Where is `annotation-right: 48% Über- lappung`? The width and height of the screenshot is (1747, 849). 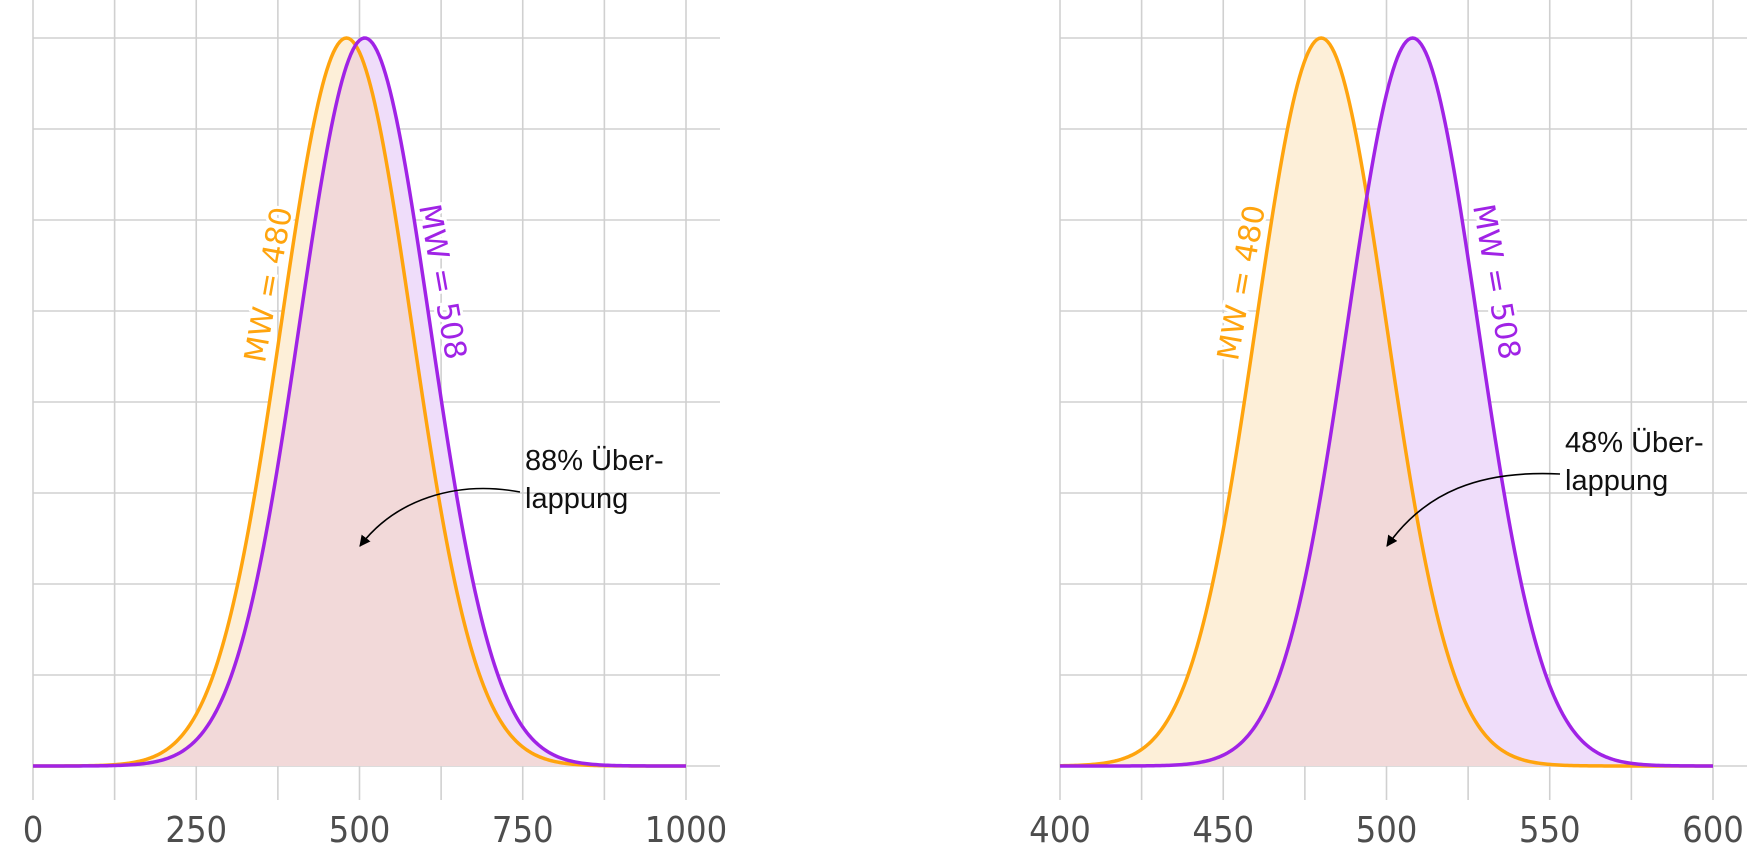 annotation-right: 48% Über- lappung is located at coordinates (1545, 487).